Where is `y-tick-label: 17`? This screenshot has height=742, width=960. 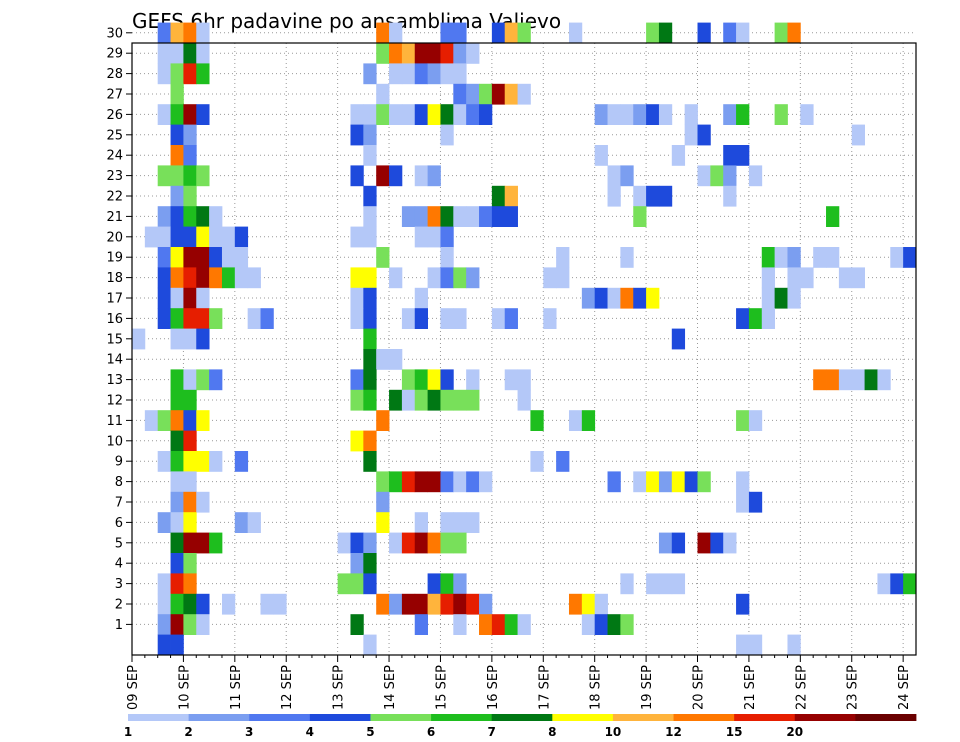
y-tick-label: 17 is located at coordinates (114, 299).